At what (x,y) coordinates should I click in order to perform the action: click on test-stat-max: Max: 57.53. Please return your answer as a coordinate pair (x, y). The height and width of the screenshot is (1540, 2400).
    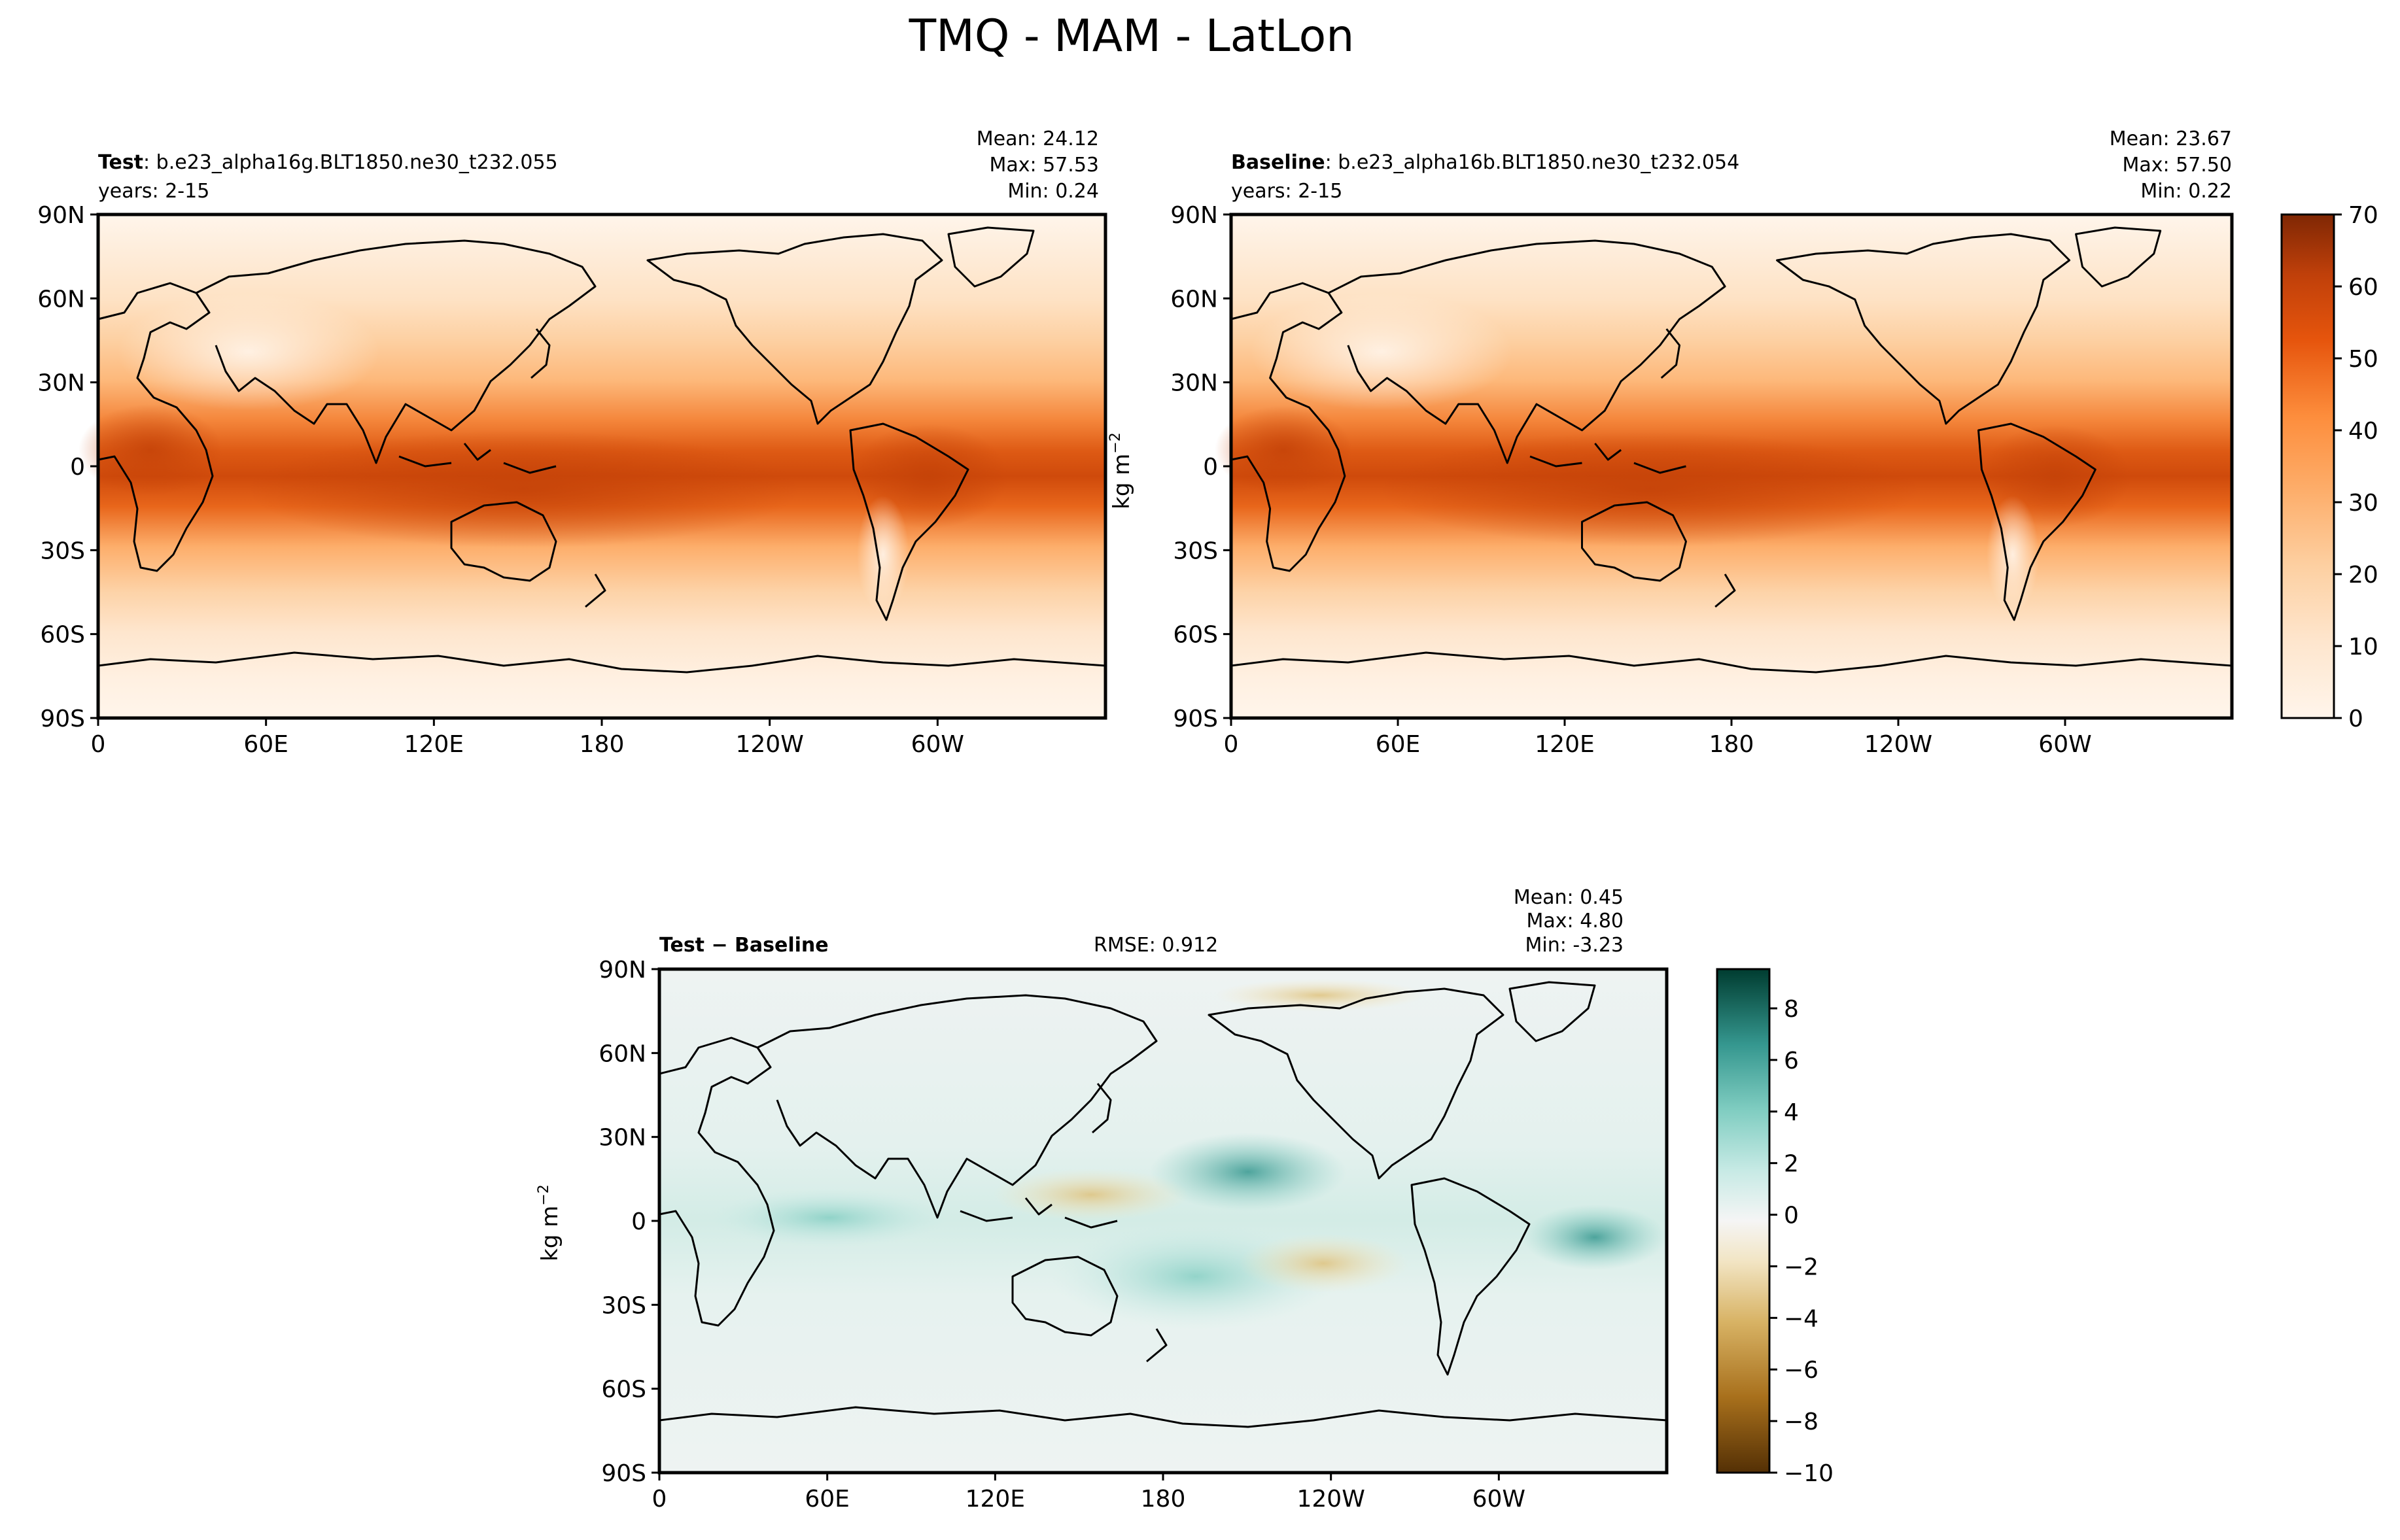
    Looking at the image, I should click on (1044, 165).